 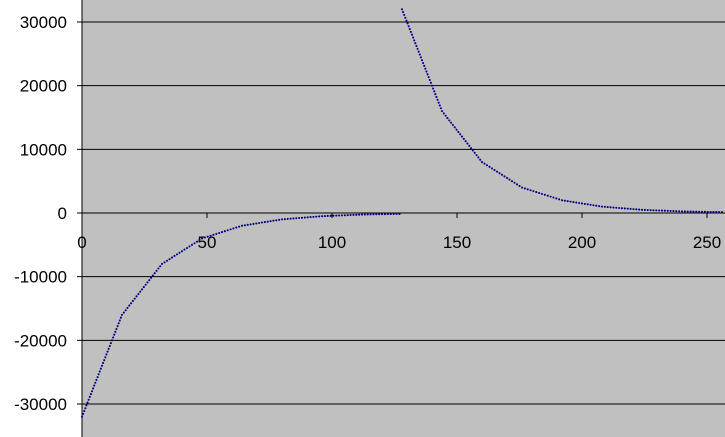 What do you see at coordinates (457, 242) in the screenshot?
I see `x-tick-label: 150` at bounding box center [457, 242].